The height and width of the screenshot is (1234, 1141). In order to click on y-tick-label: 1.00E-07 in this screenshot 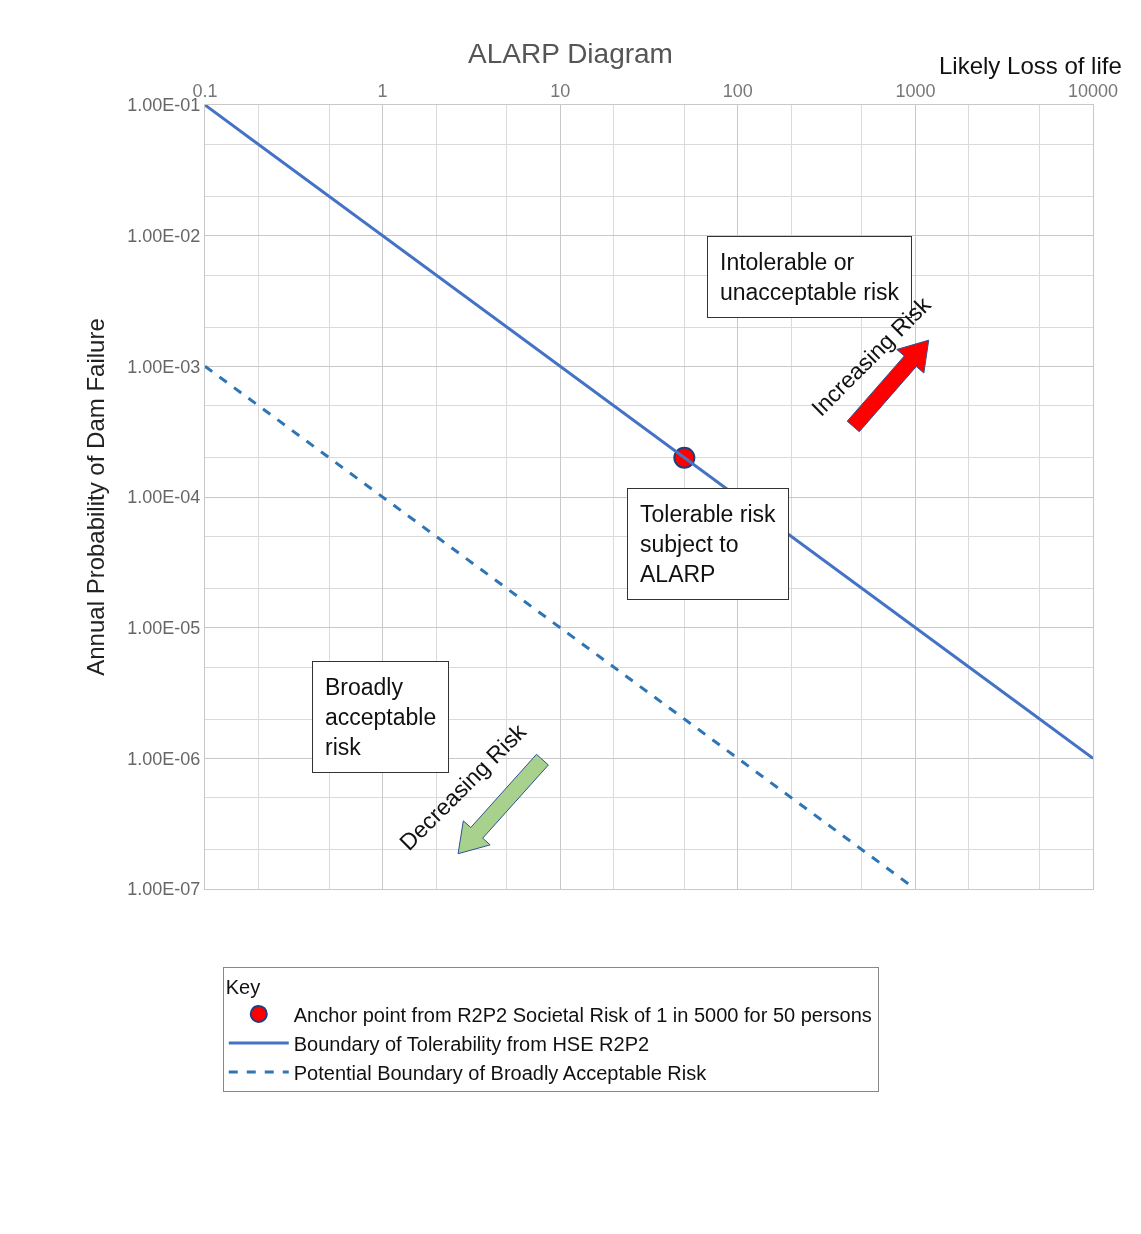, I will do `click(164, 889)`.